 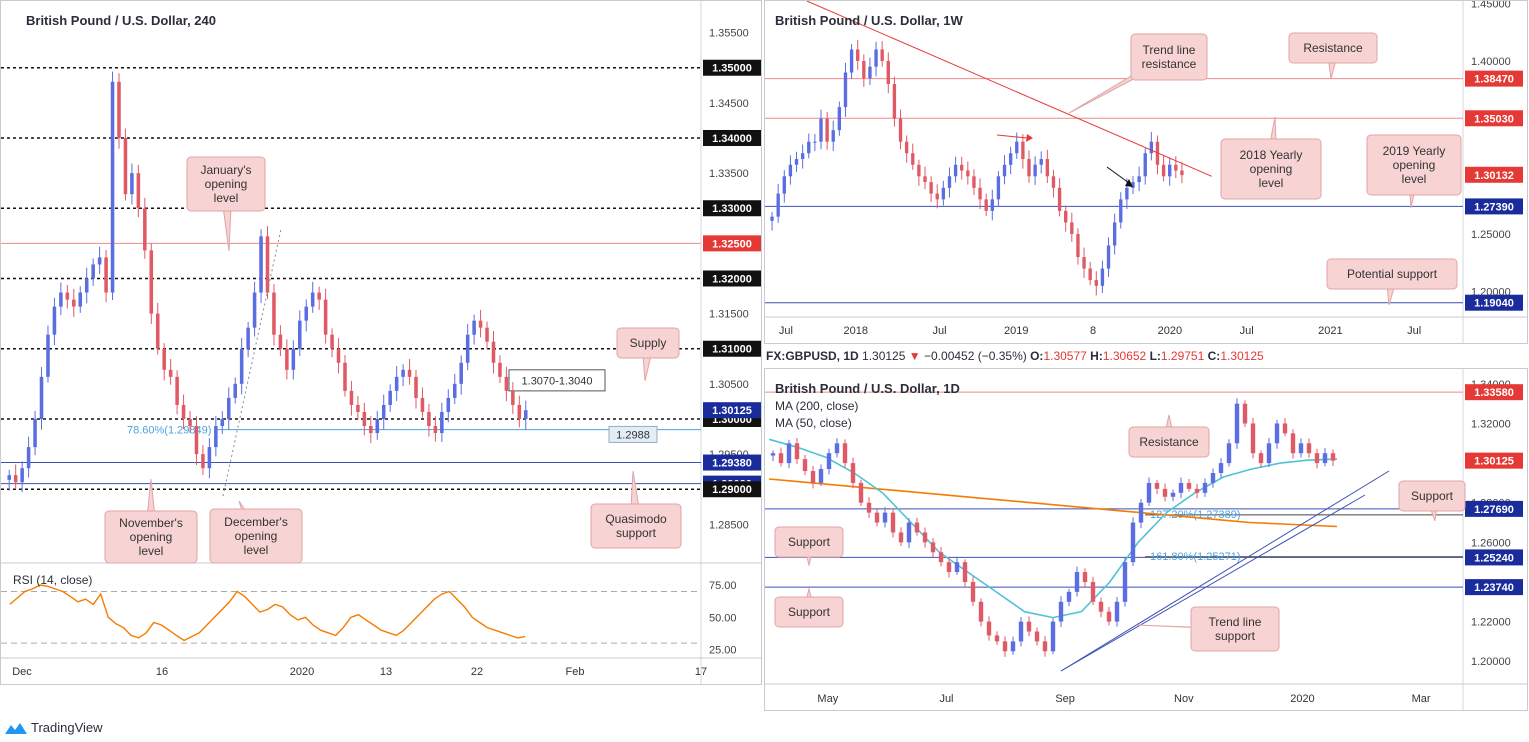 What do you see at coordinates (252, 362) in the screenshot?
I see `dotted-trend-line` at bounding box center [252, 362].